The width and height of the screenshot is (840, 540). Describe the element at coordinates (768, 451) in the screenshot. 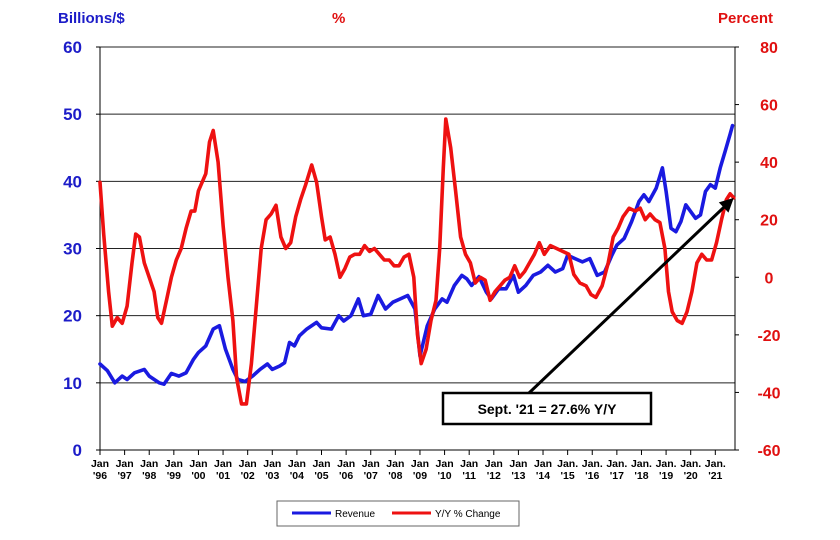

I see `right-tick-label: -60` at that location.